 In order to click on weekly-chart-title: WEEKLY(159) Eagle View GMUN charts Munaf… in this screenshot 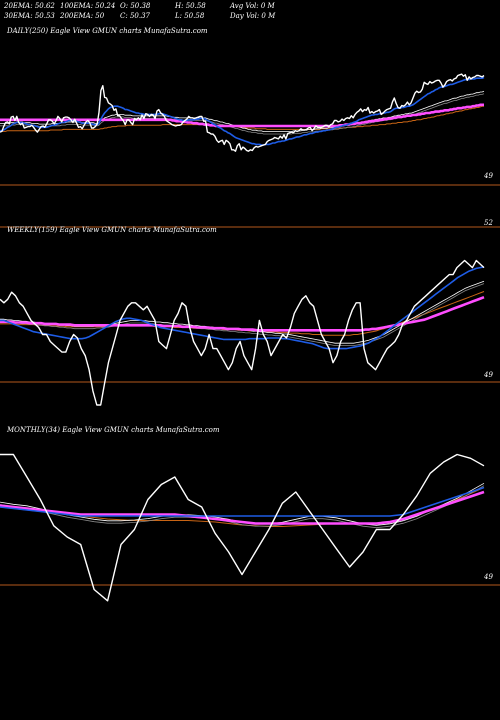, I will do `click(112, 230)`.